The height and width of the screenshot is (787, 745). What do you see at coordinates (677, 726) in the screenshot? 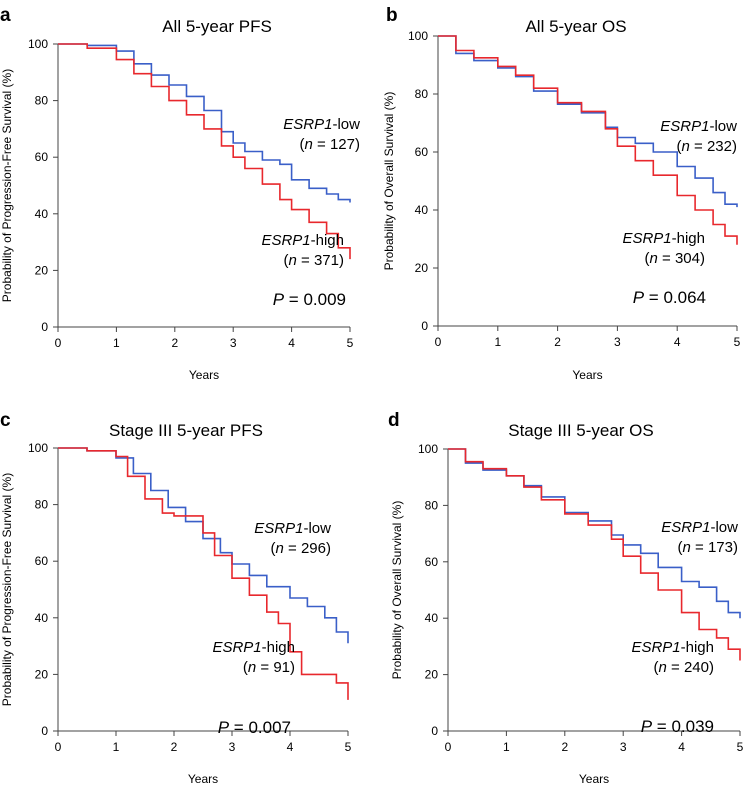
I see `p-value: P = 0.039` at bounding box center [677, 726].